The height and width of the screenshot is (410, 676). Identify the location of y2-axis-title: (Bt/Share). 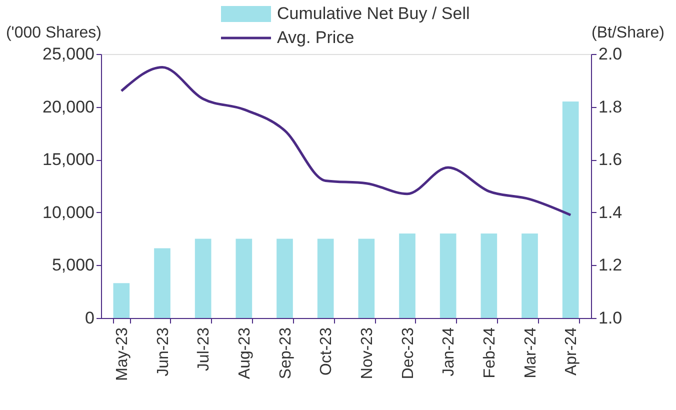
(628, 33).